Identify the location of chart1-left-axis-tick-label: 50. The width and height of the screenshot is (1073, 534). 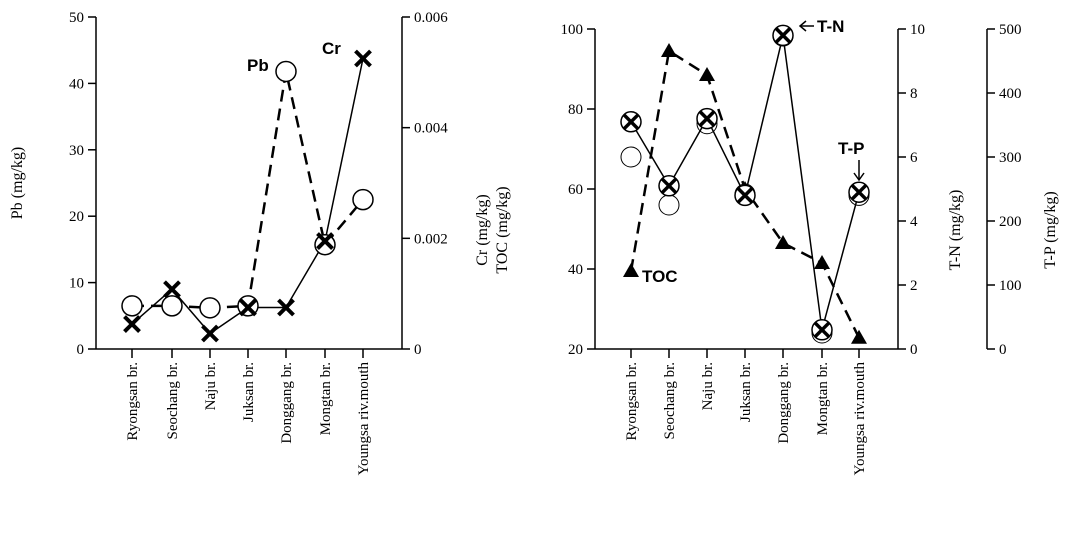
(76, 18).